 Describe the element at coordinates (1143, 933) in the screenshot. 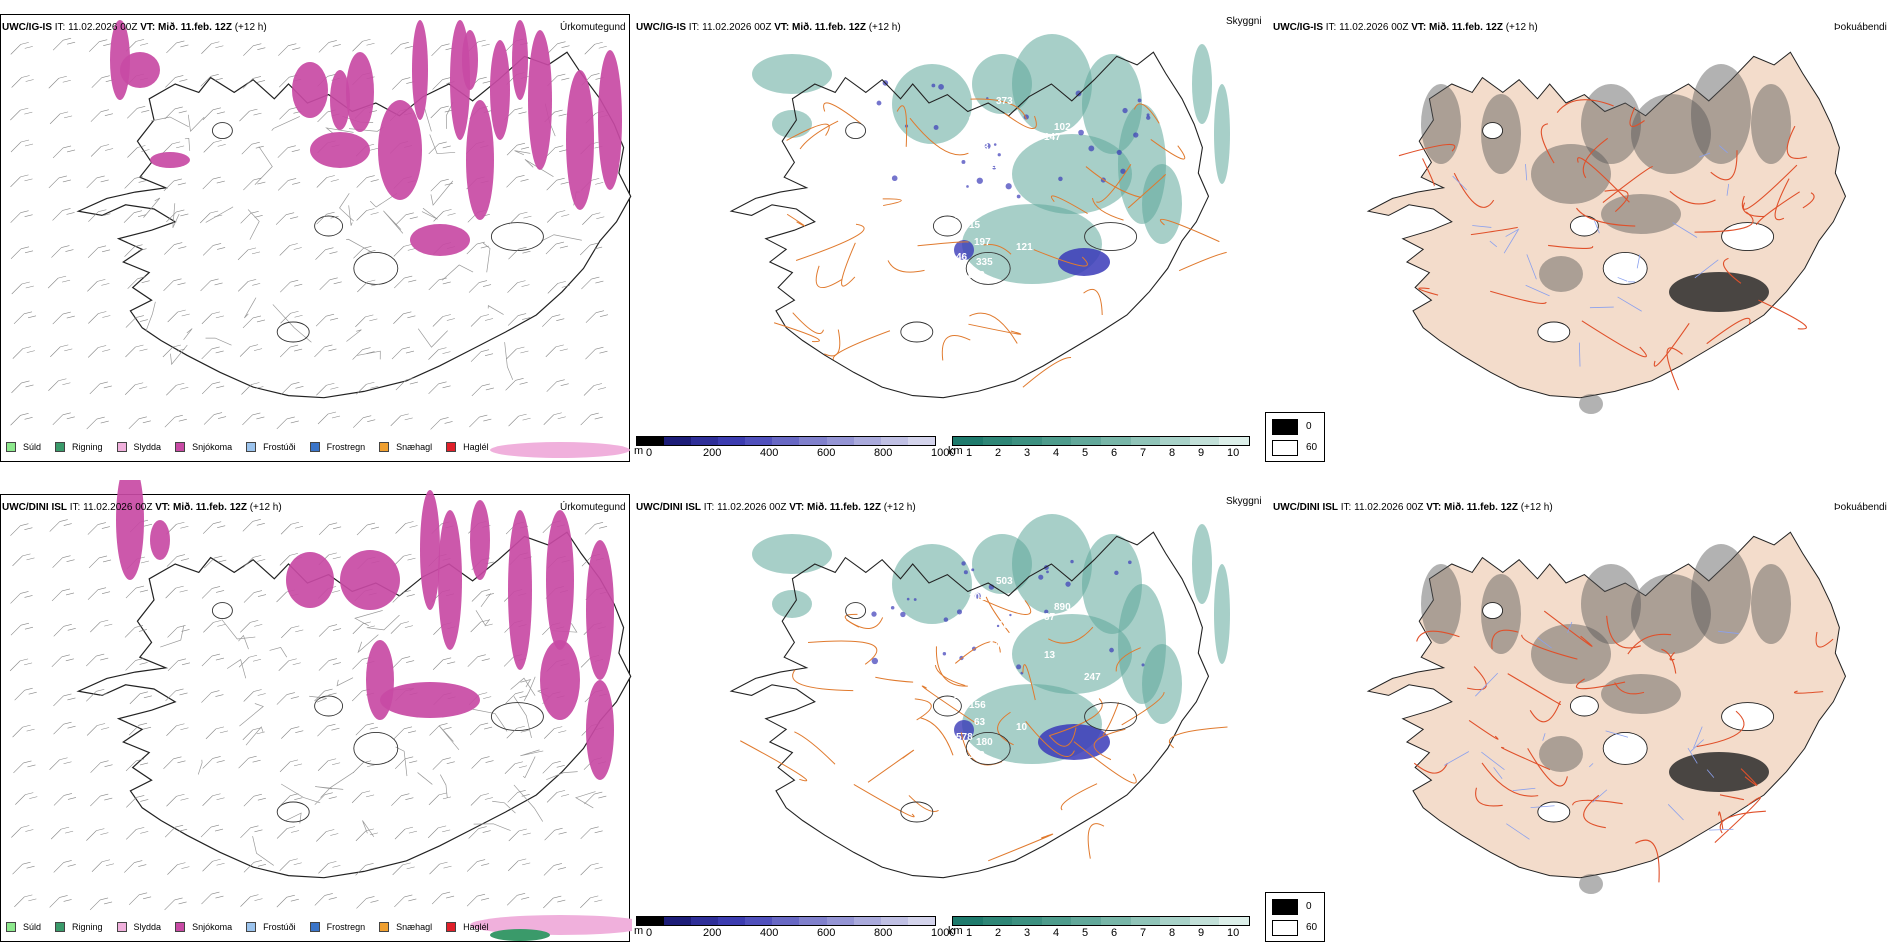

I see `visibility-tick: 7` at that location.